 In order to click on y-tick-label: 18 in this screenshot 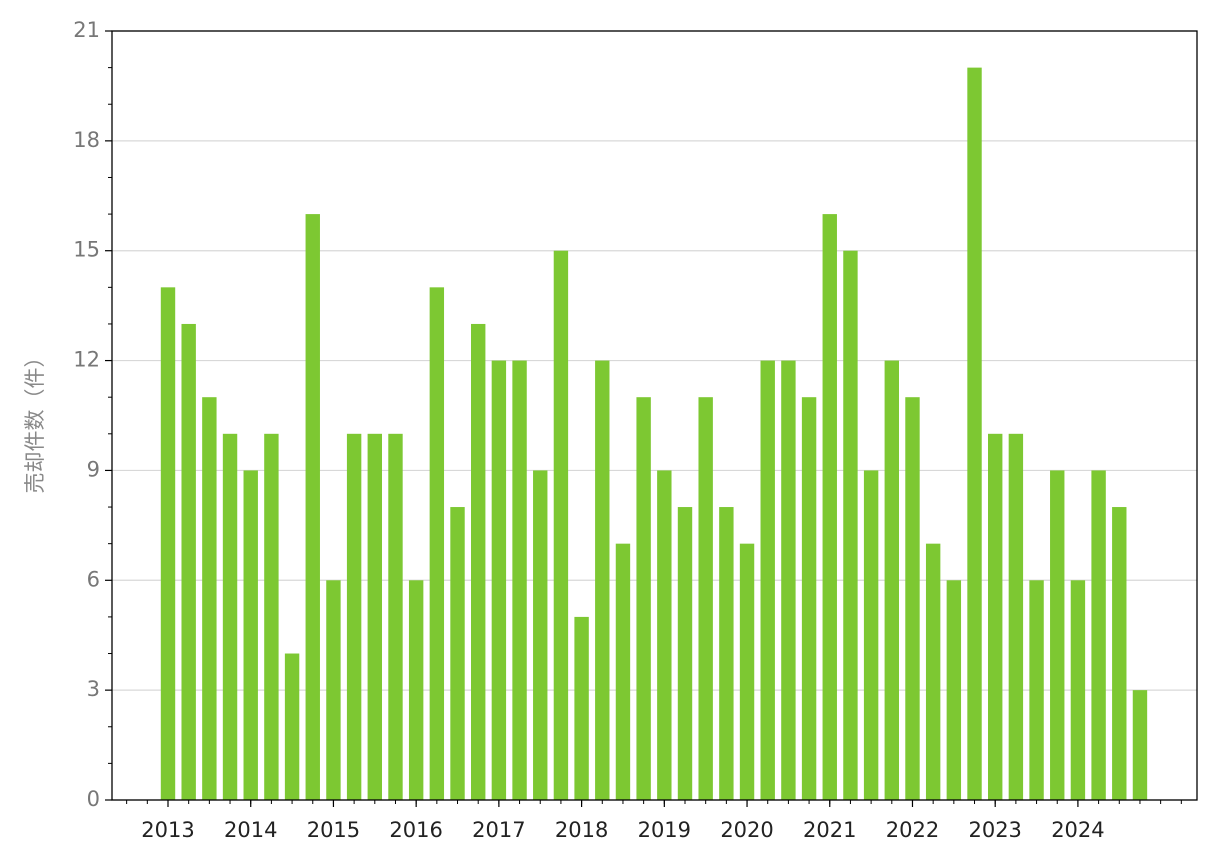, I will do `click(86, 140)`.